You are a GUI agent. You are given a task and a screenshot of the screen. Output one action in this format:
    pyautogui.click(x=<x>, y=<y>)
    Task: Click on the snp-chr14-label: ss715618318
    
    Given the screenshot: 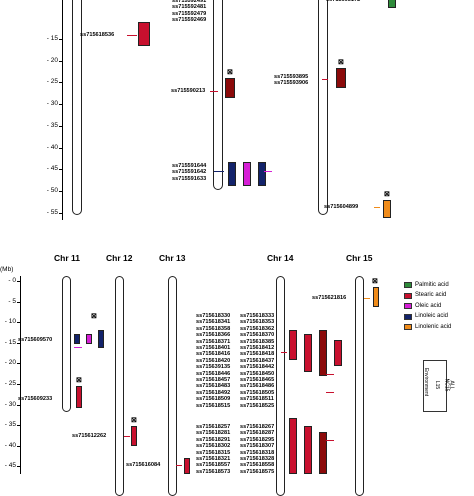 What is the action you would take?
    pyautogui.click(x=257, y=452)
    